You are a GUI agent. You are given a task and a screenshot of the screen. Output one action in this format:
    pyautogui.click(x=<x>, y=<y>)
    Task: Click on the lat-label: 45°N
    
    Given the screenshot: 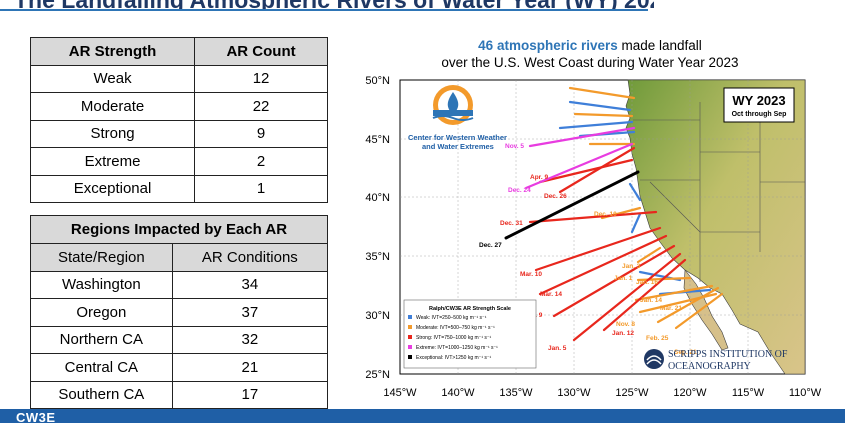 What is the action you would take?
    pyautogui.click(x=377, y=140)
    